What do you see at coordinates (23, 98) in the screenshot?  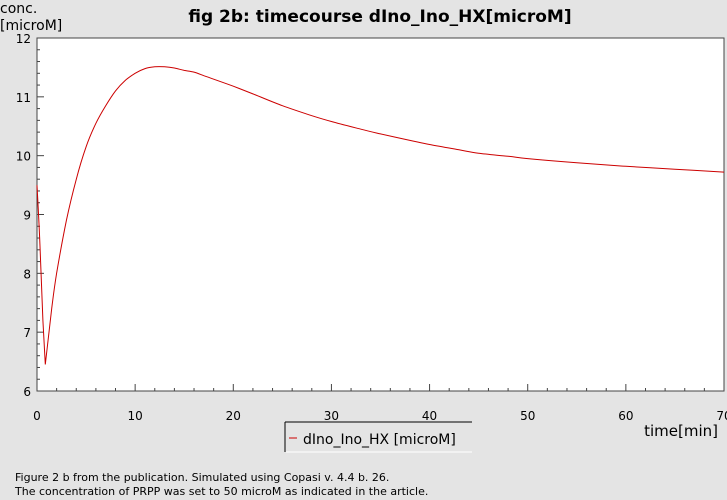 I see `y-tick-label: 11` at bounding box center [23, 98].